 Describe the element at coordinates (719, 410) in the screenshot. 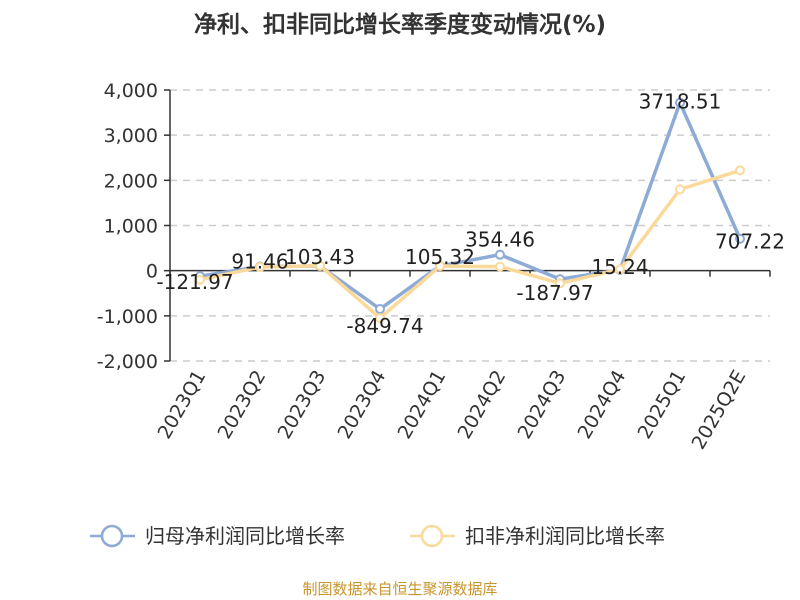

I see `x-tick-label: 2025Q2E` at that location.